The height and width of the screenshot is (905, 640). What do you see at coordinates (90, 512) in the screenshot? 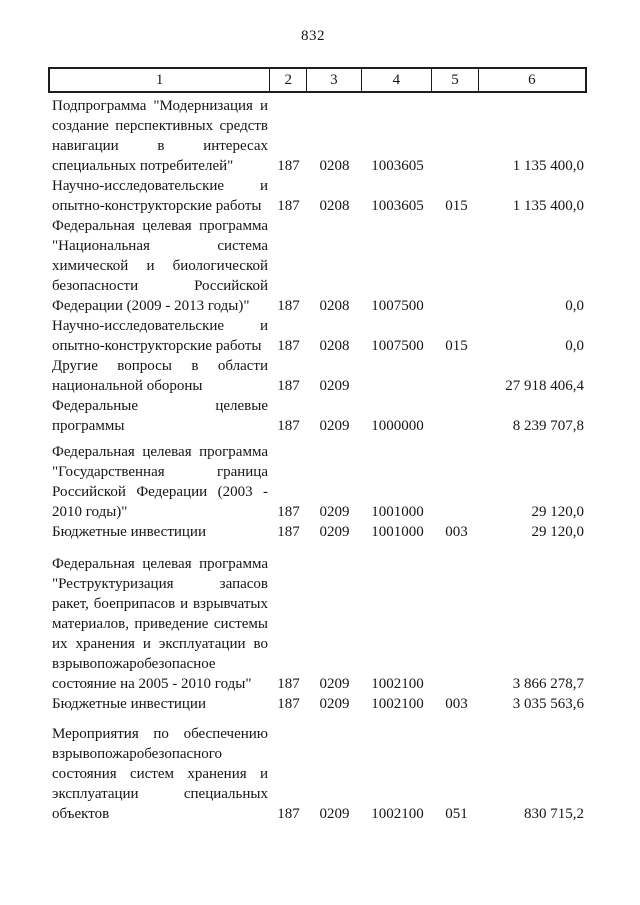
I see `row-name-line: 2010 годы)"` at bounding box center [90, 512].